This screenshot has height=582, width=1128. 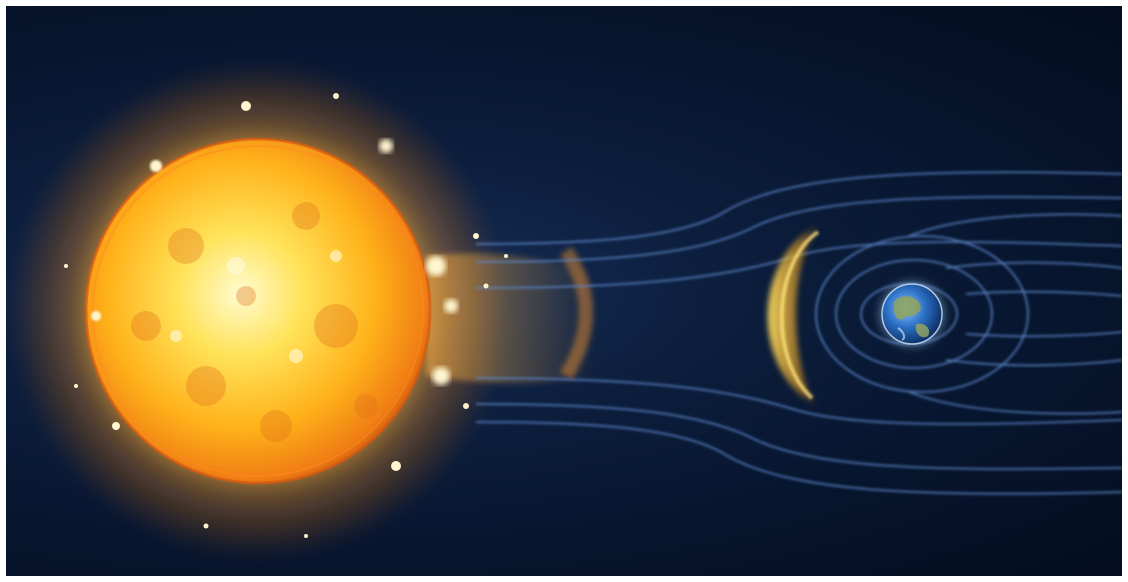 What do you see at coordinates (511, 315) in the screenshot?
I see `solar-wind` at bounding box center [511, 315].